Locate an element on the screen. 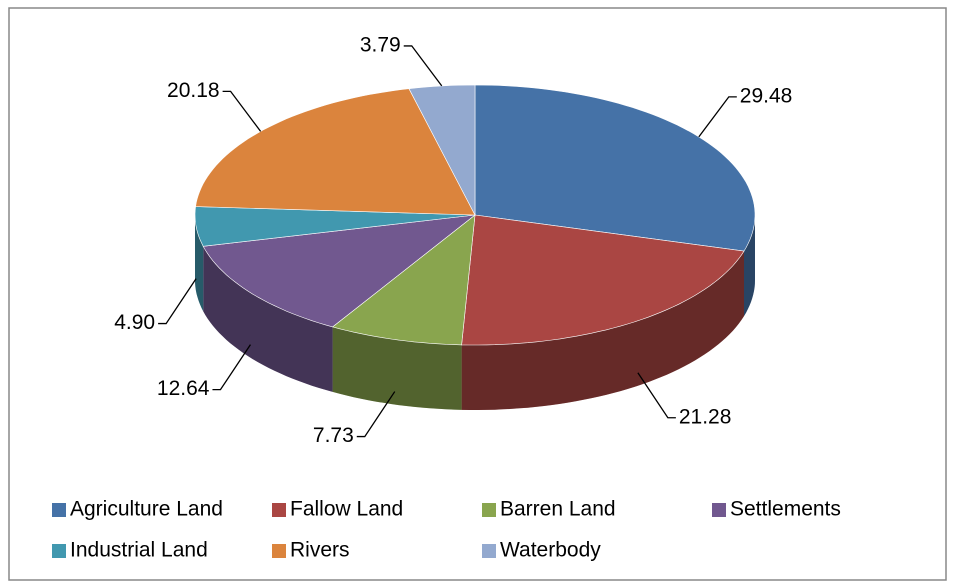  legend-label: Fallow Land is located at coordinates (346, 509).